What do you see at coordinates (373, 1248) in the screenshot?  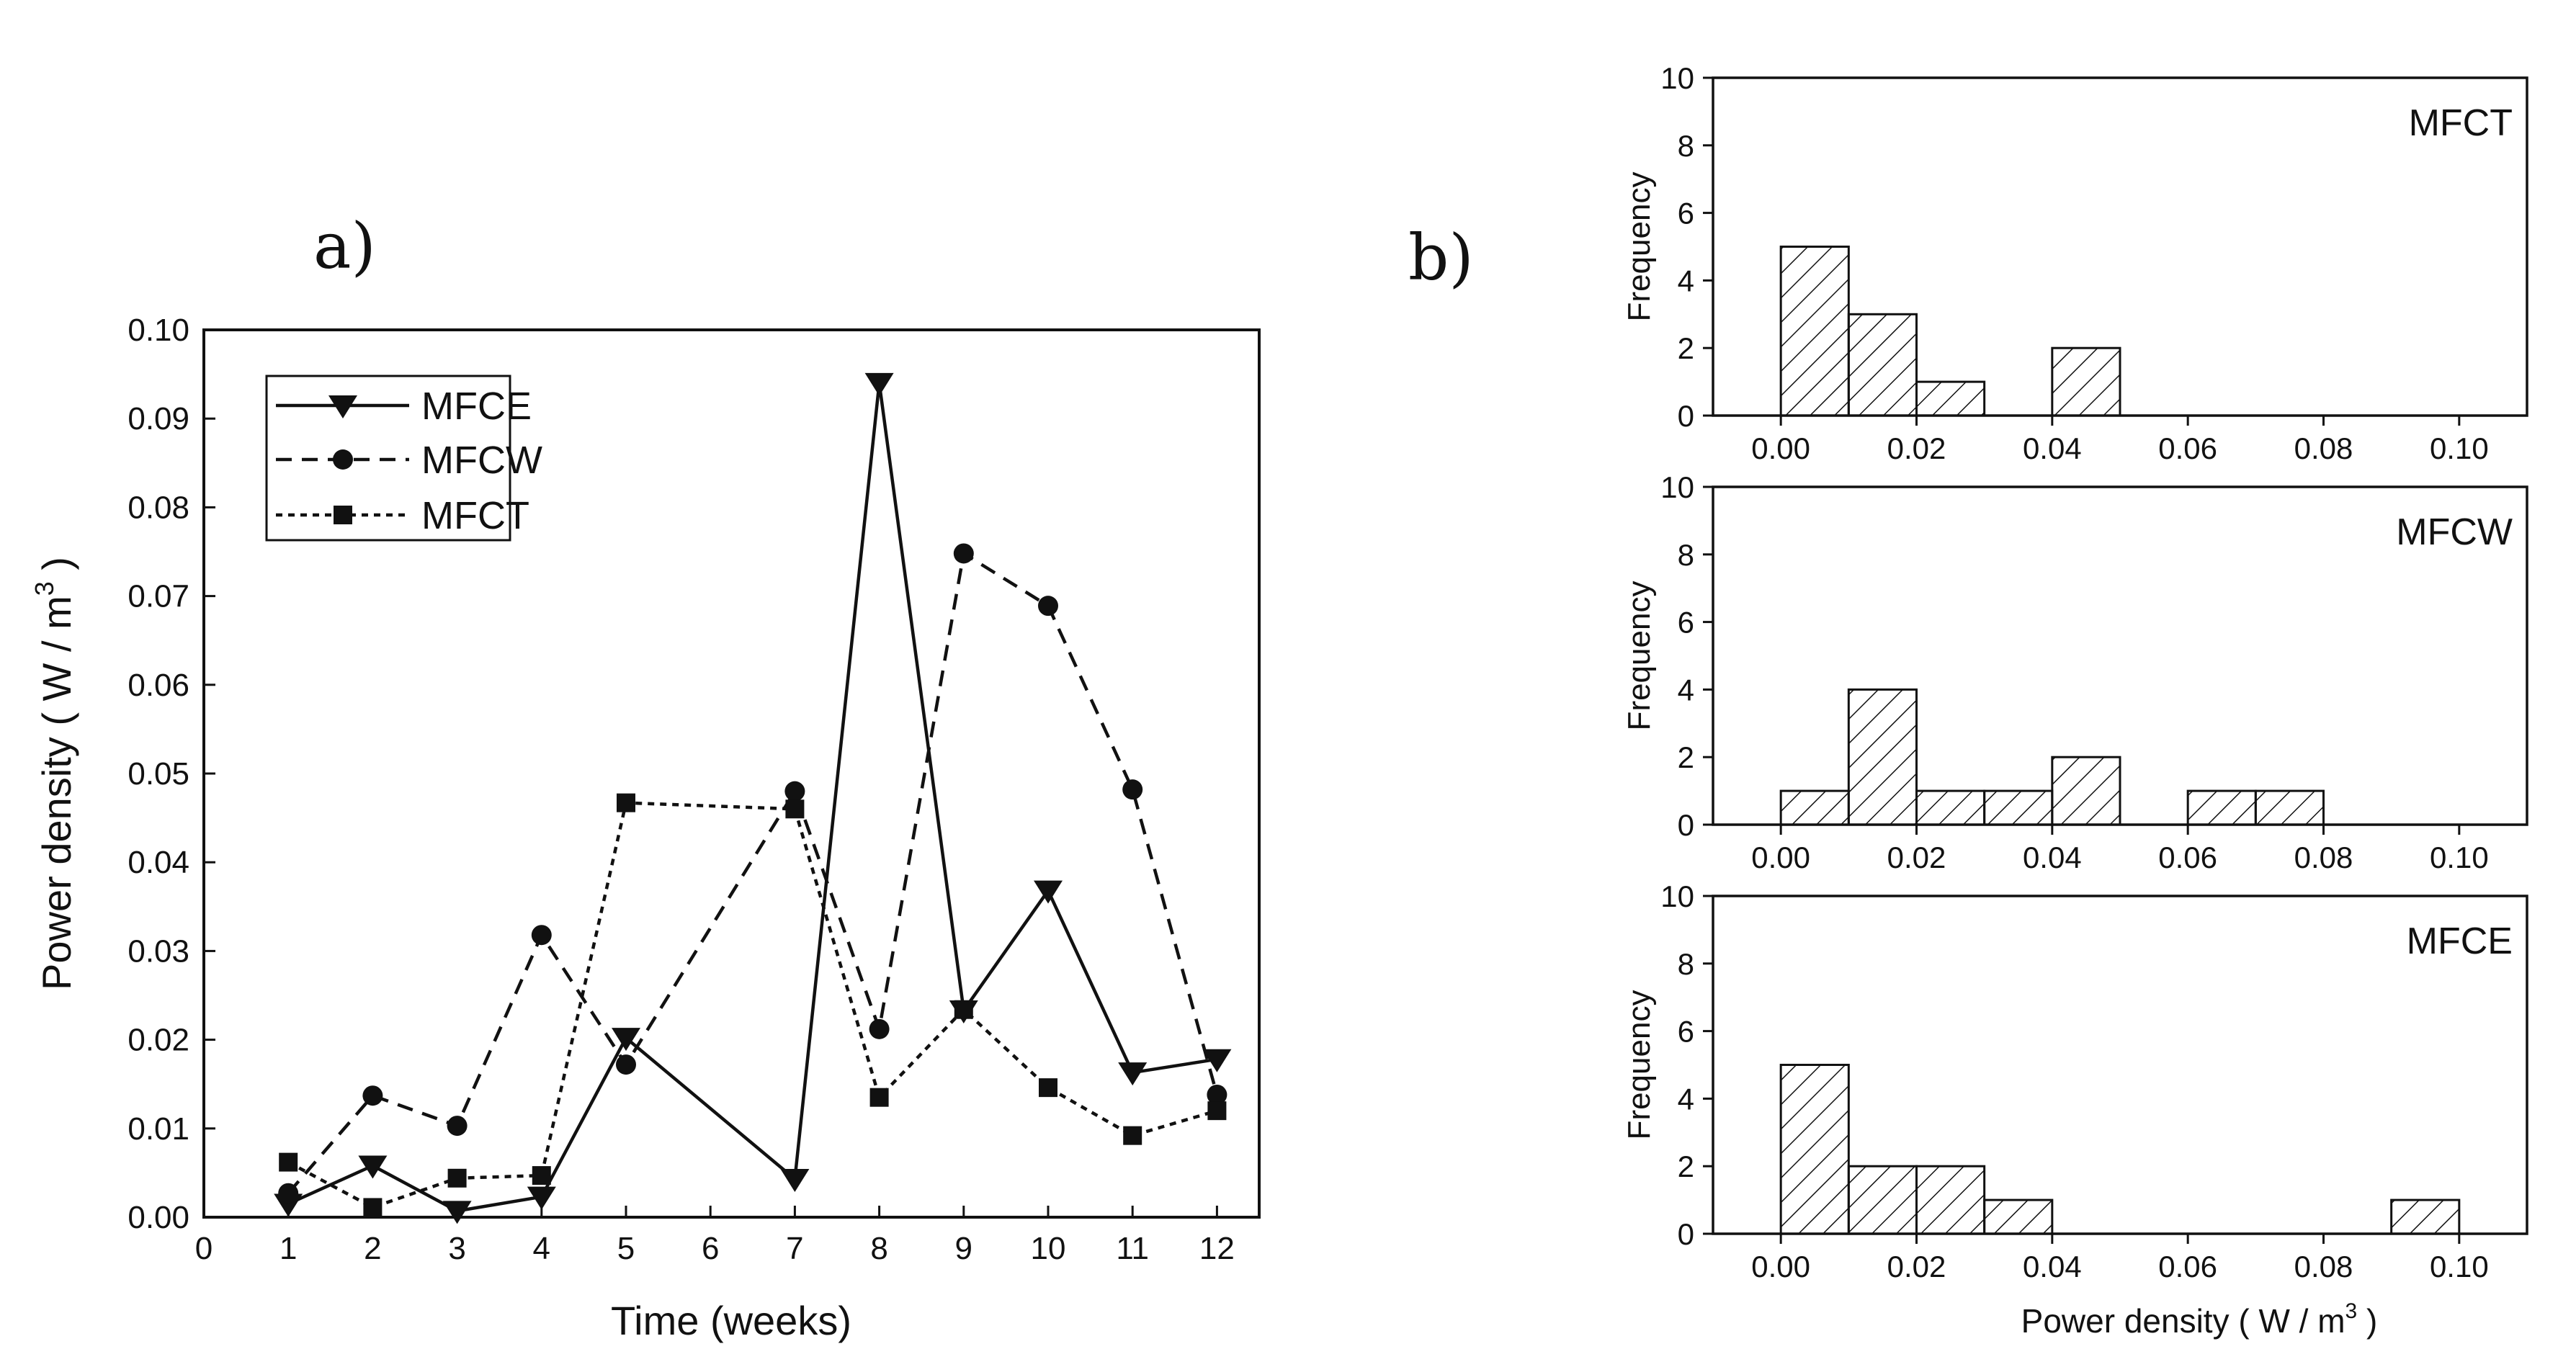 I see `line-chart-x-tick-label: 2` at bounding box center [373, 1248].